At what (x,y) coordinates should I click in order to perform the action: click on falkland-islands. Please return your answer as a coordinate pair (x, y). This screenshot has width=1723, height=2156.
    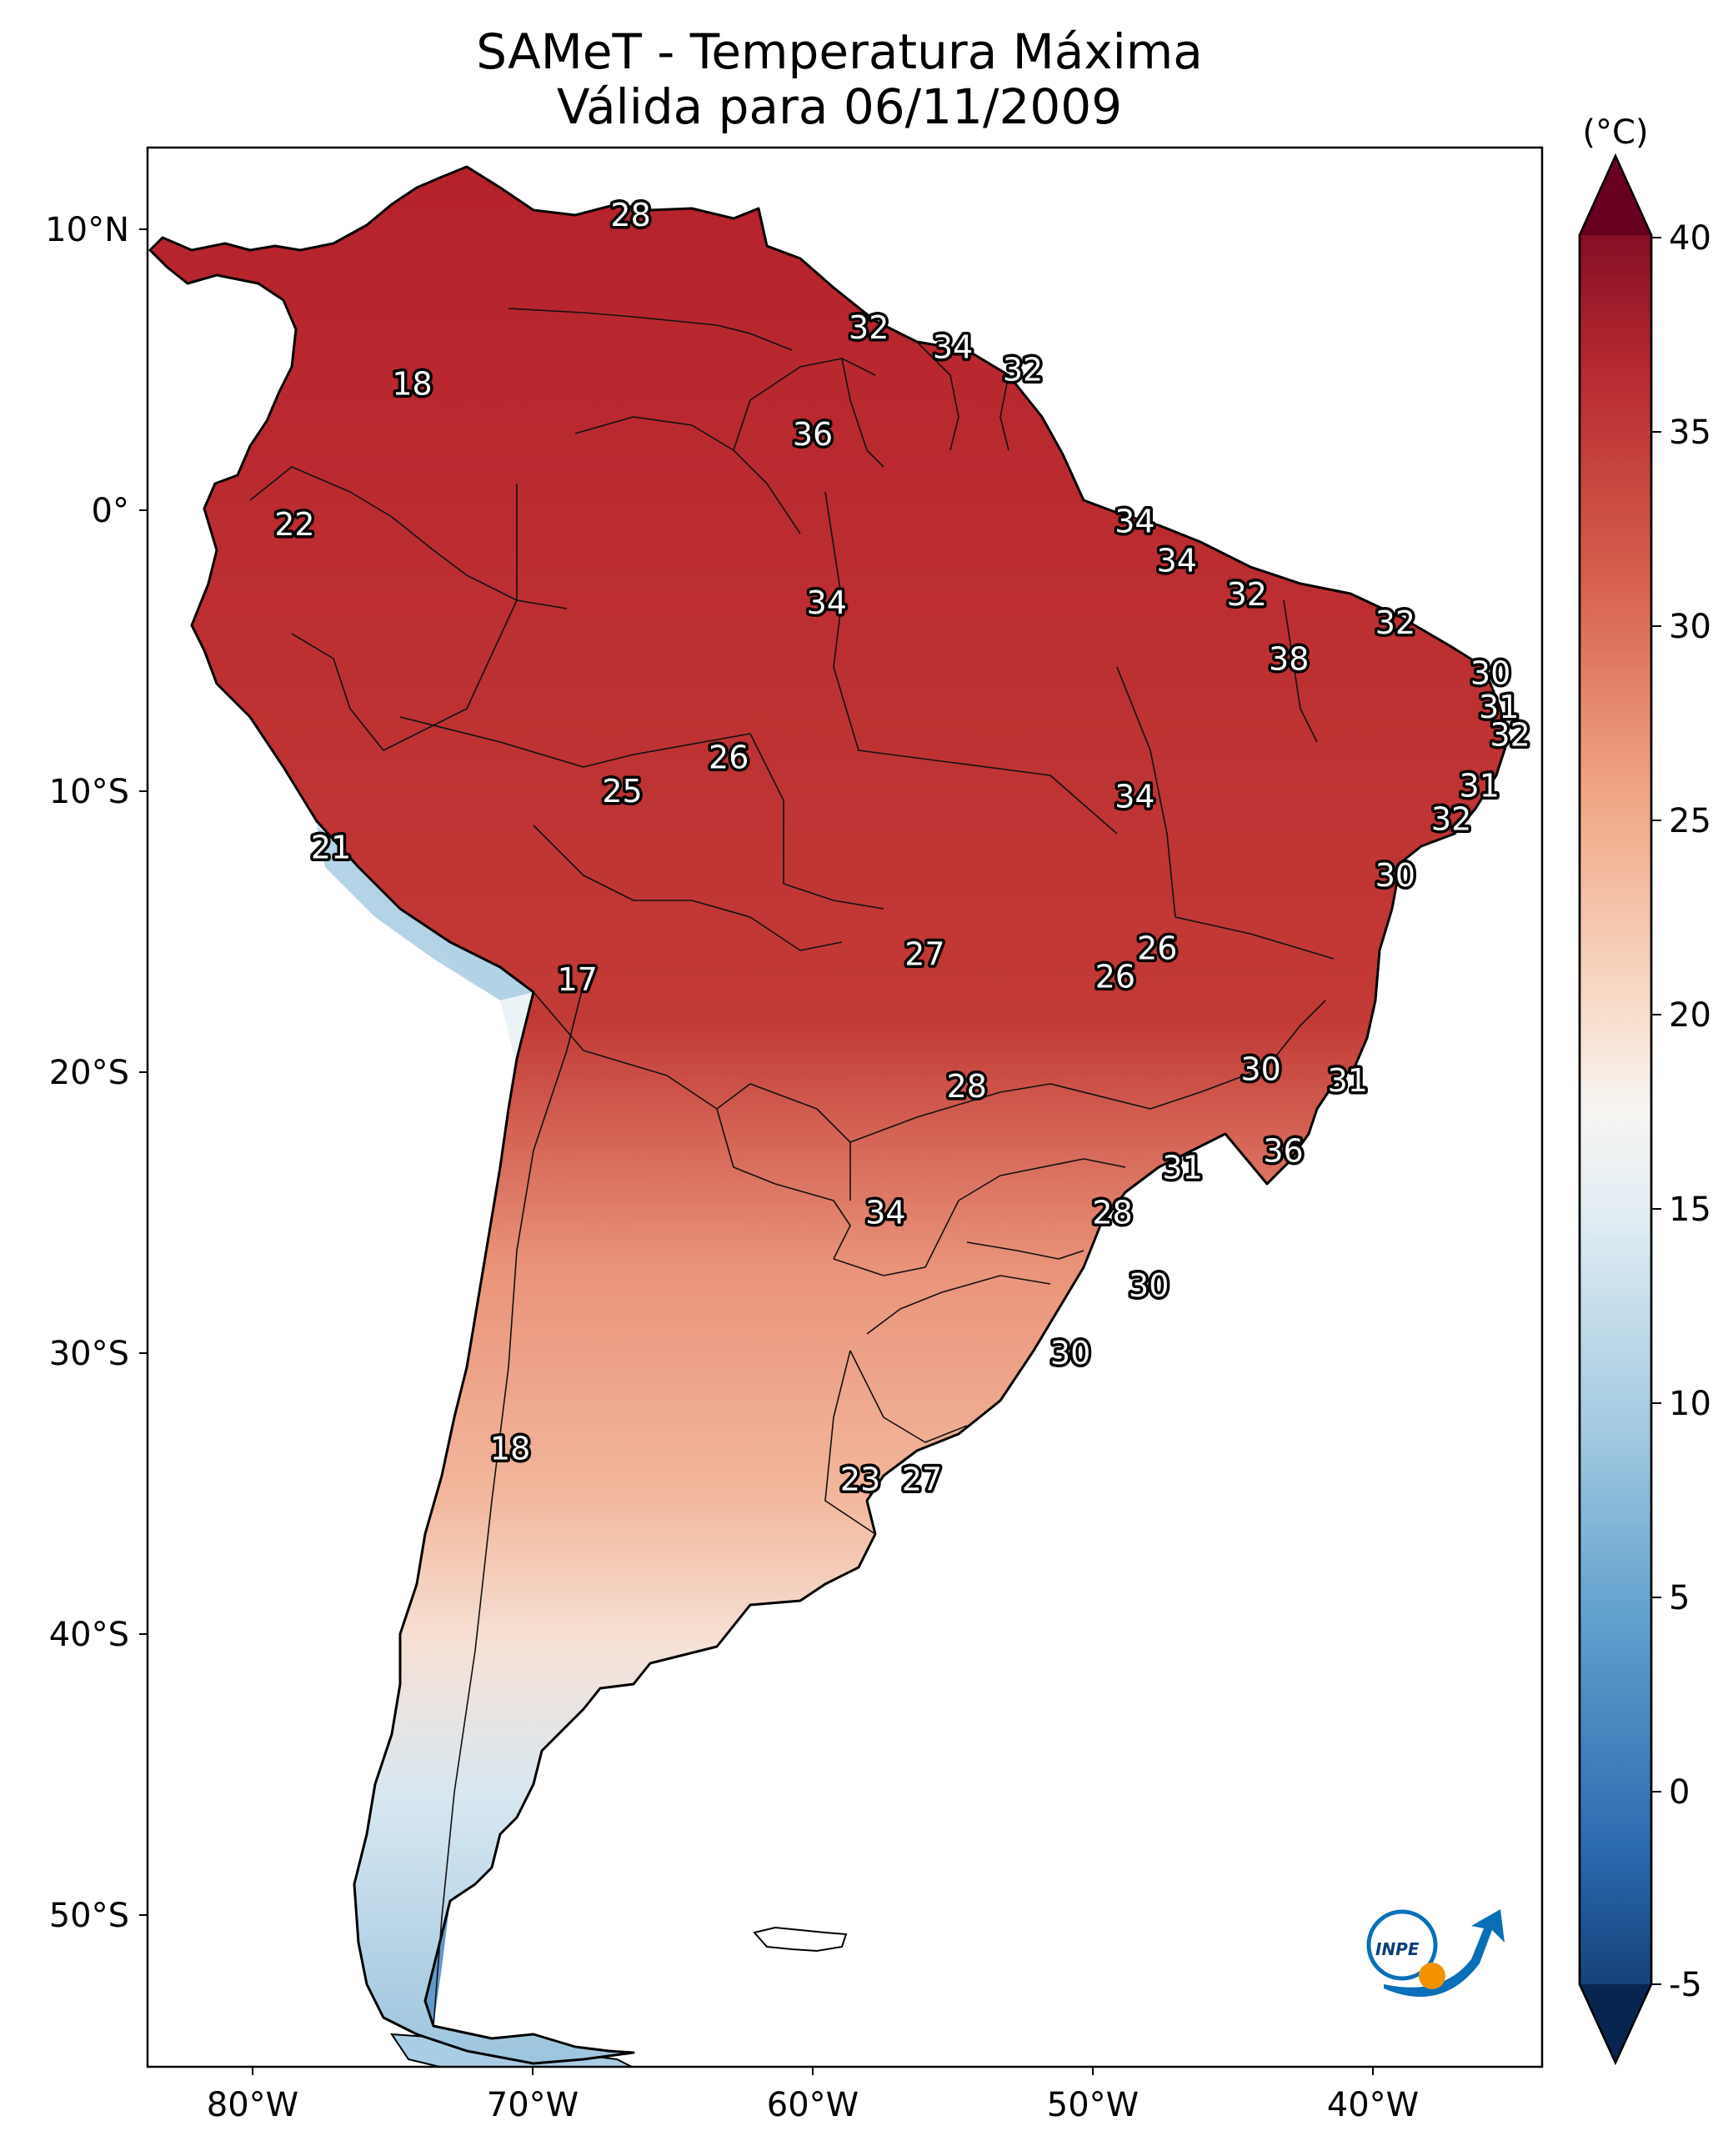
    Looking at the image, I should click on (800, 1939).